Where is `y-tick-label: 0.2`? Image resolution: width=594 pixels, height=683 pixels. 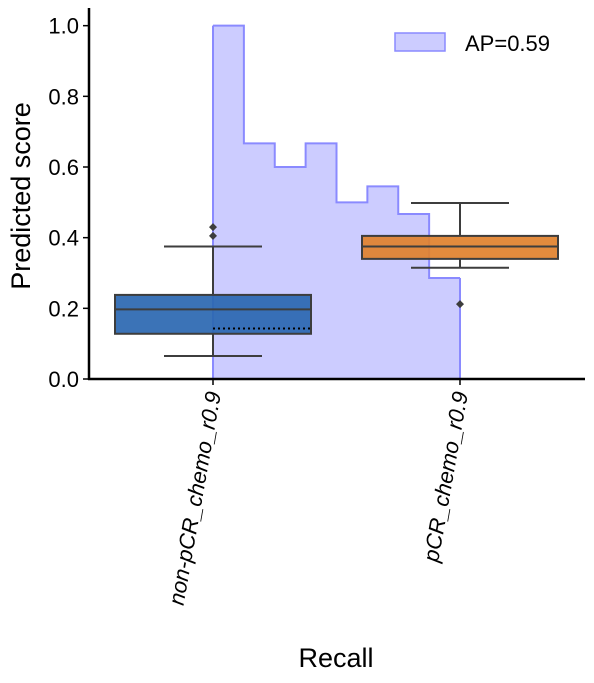
y-tick-label: 0.2 is located at coordinates (63, 308).